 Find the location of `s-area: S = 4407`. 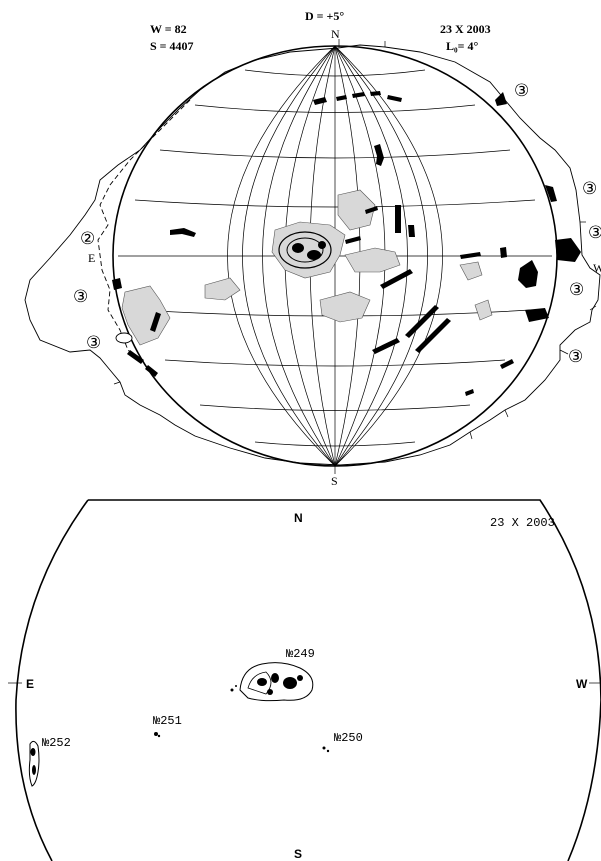

s-area: S = 4407 is located at coordinates (172, 46).